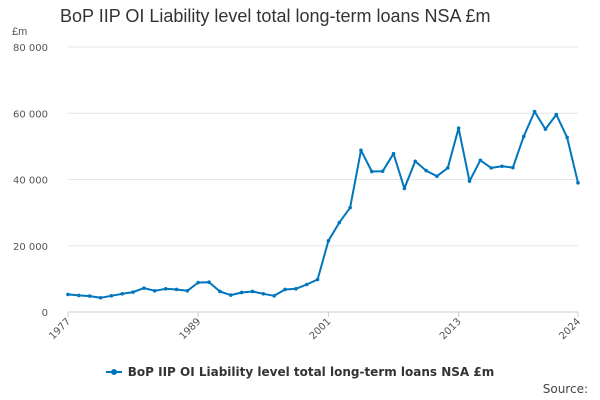 Image resolution: width=600 pixels, height=400 pixels. What do you see at coordinates (30, 114) in the screenshot?
I see `y-tick-label: 60 000` at bounding box center [30, 114].